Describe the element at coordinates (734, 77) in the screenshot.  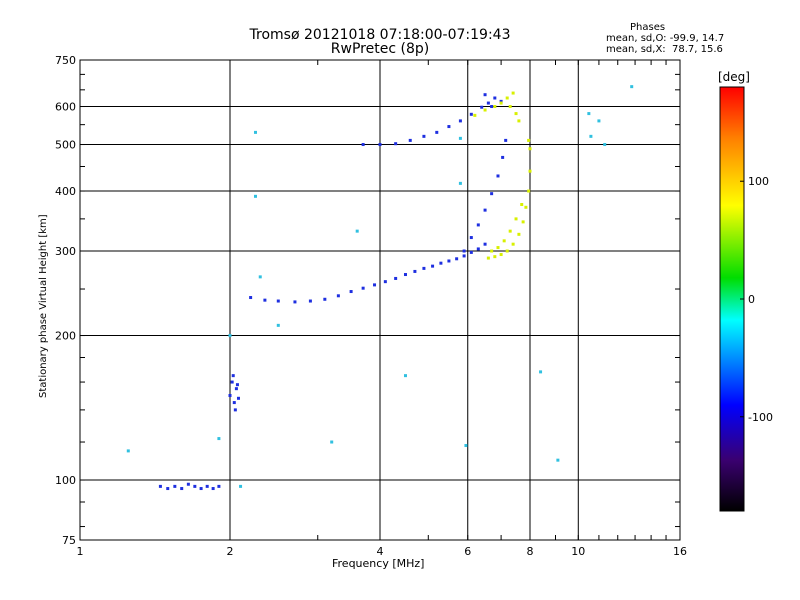
I see `colorbar-label: [deg]` at that location.